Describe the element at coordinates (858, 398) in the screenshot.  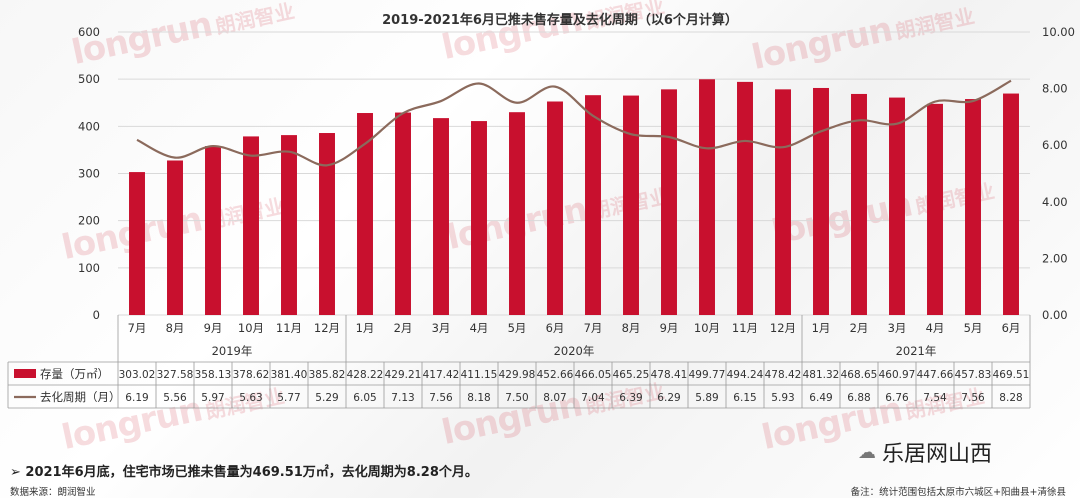
I see `table-value-cycle: 6.88` at that location.